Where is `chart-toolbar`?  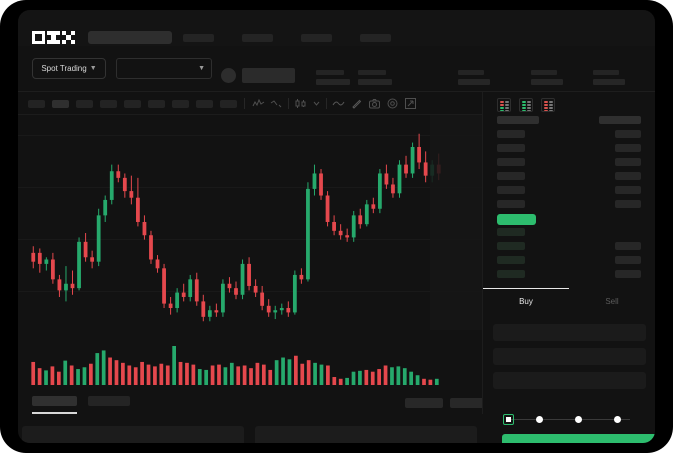 chart-toolbar is located at coordinates (250, 103).